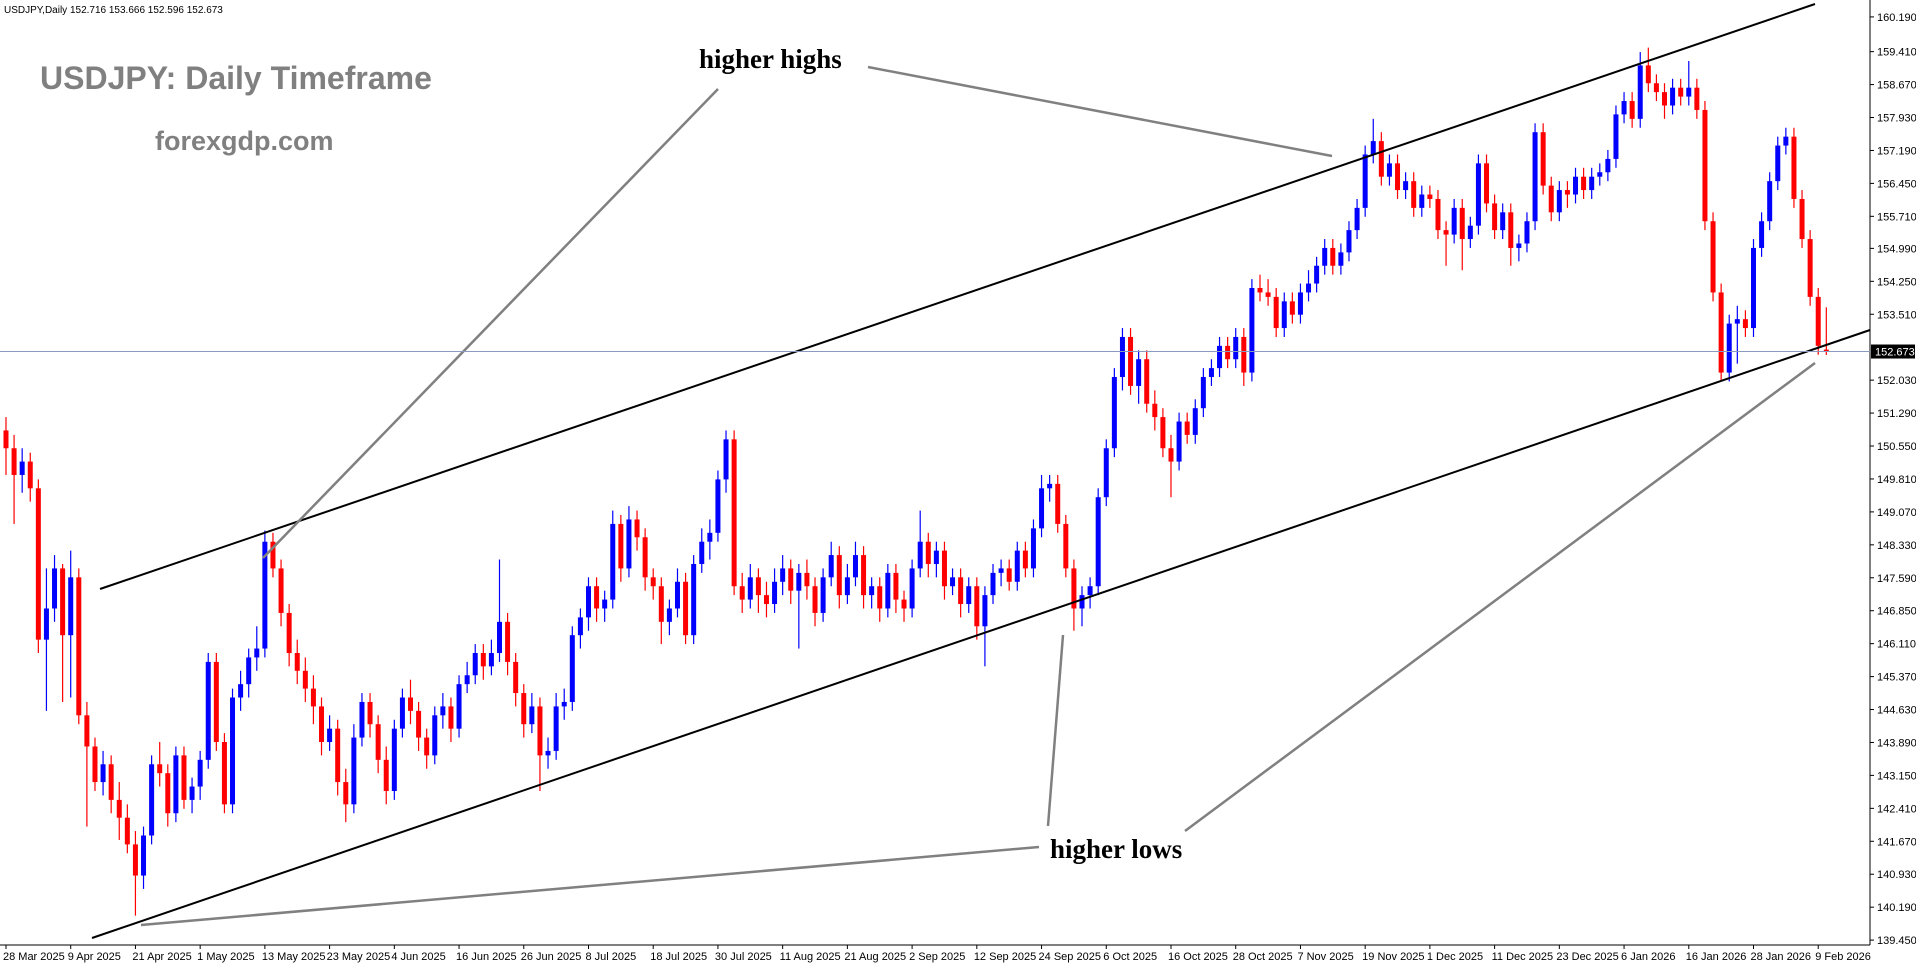  What do you see at coordinates (551, 957) in the screenshot?
I see `x-tick-label: 26 Jun 2025` at bounding box center [551, 957].